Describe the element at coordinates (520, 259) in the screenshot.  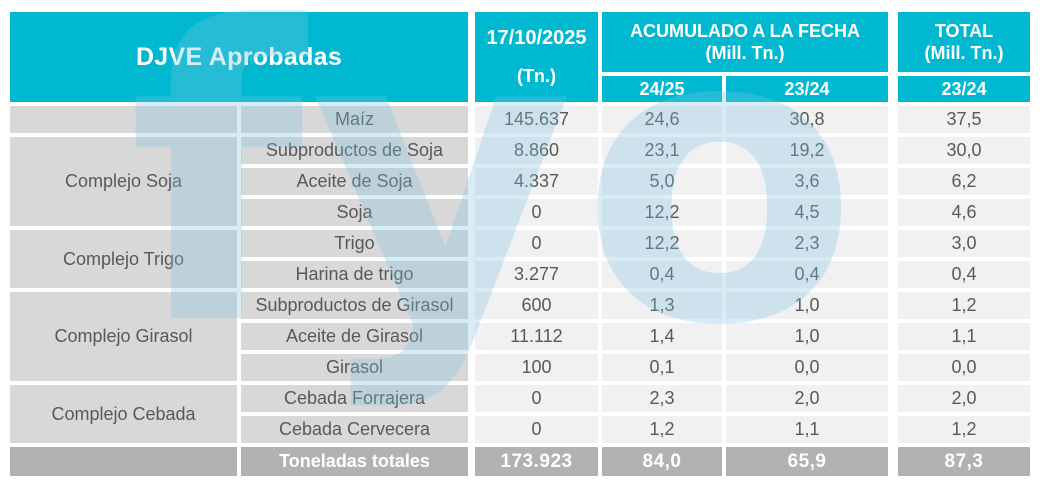
I see `table-row: Complejo Trigo Trigo 0 12,2 2,3 3,0` at that location.